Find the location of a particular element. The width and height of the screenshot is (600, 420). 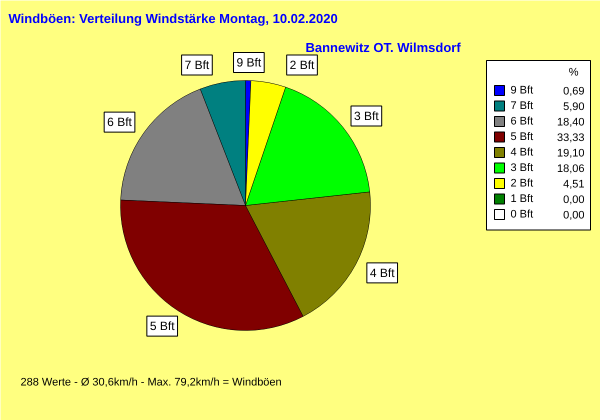

chart-title: Windböen: Verteilung Windstärke Montag, 10.02.2020 is located at coordinates (173, 18).